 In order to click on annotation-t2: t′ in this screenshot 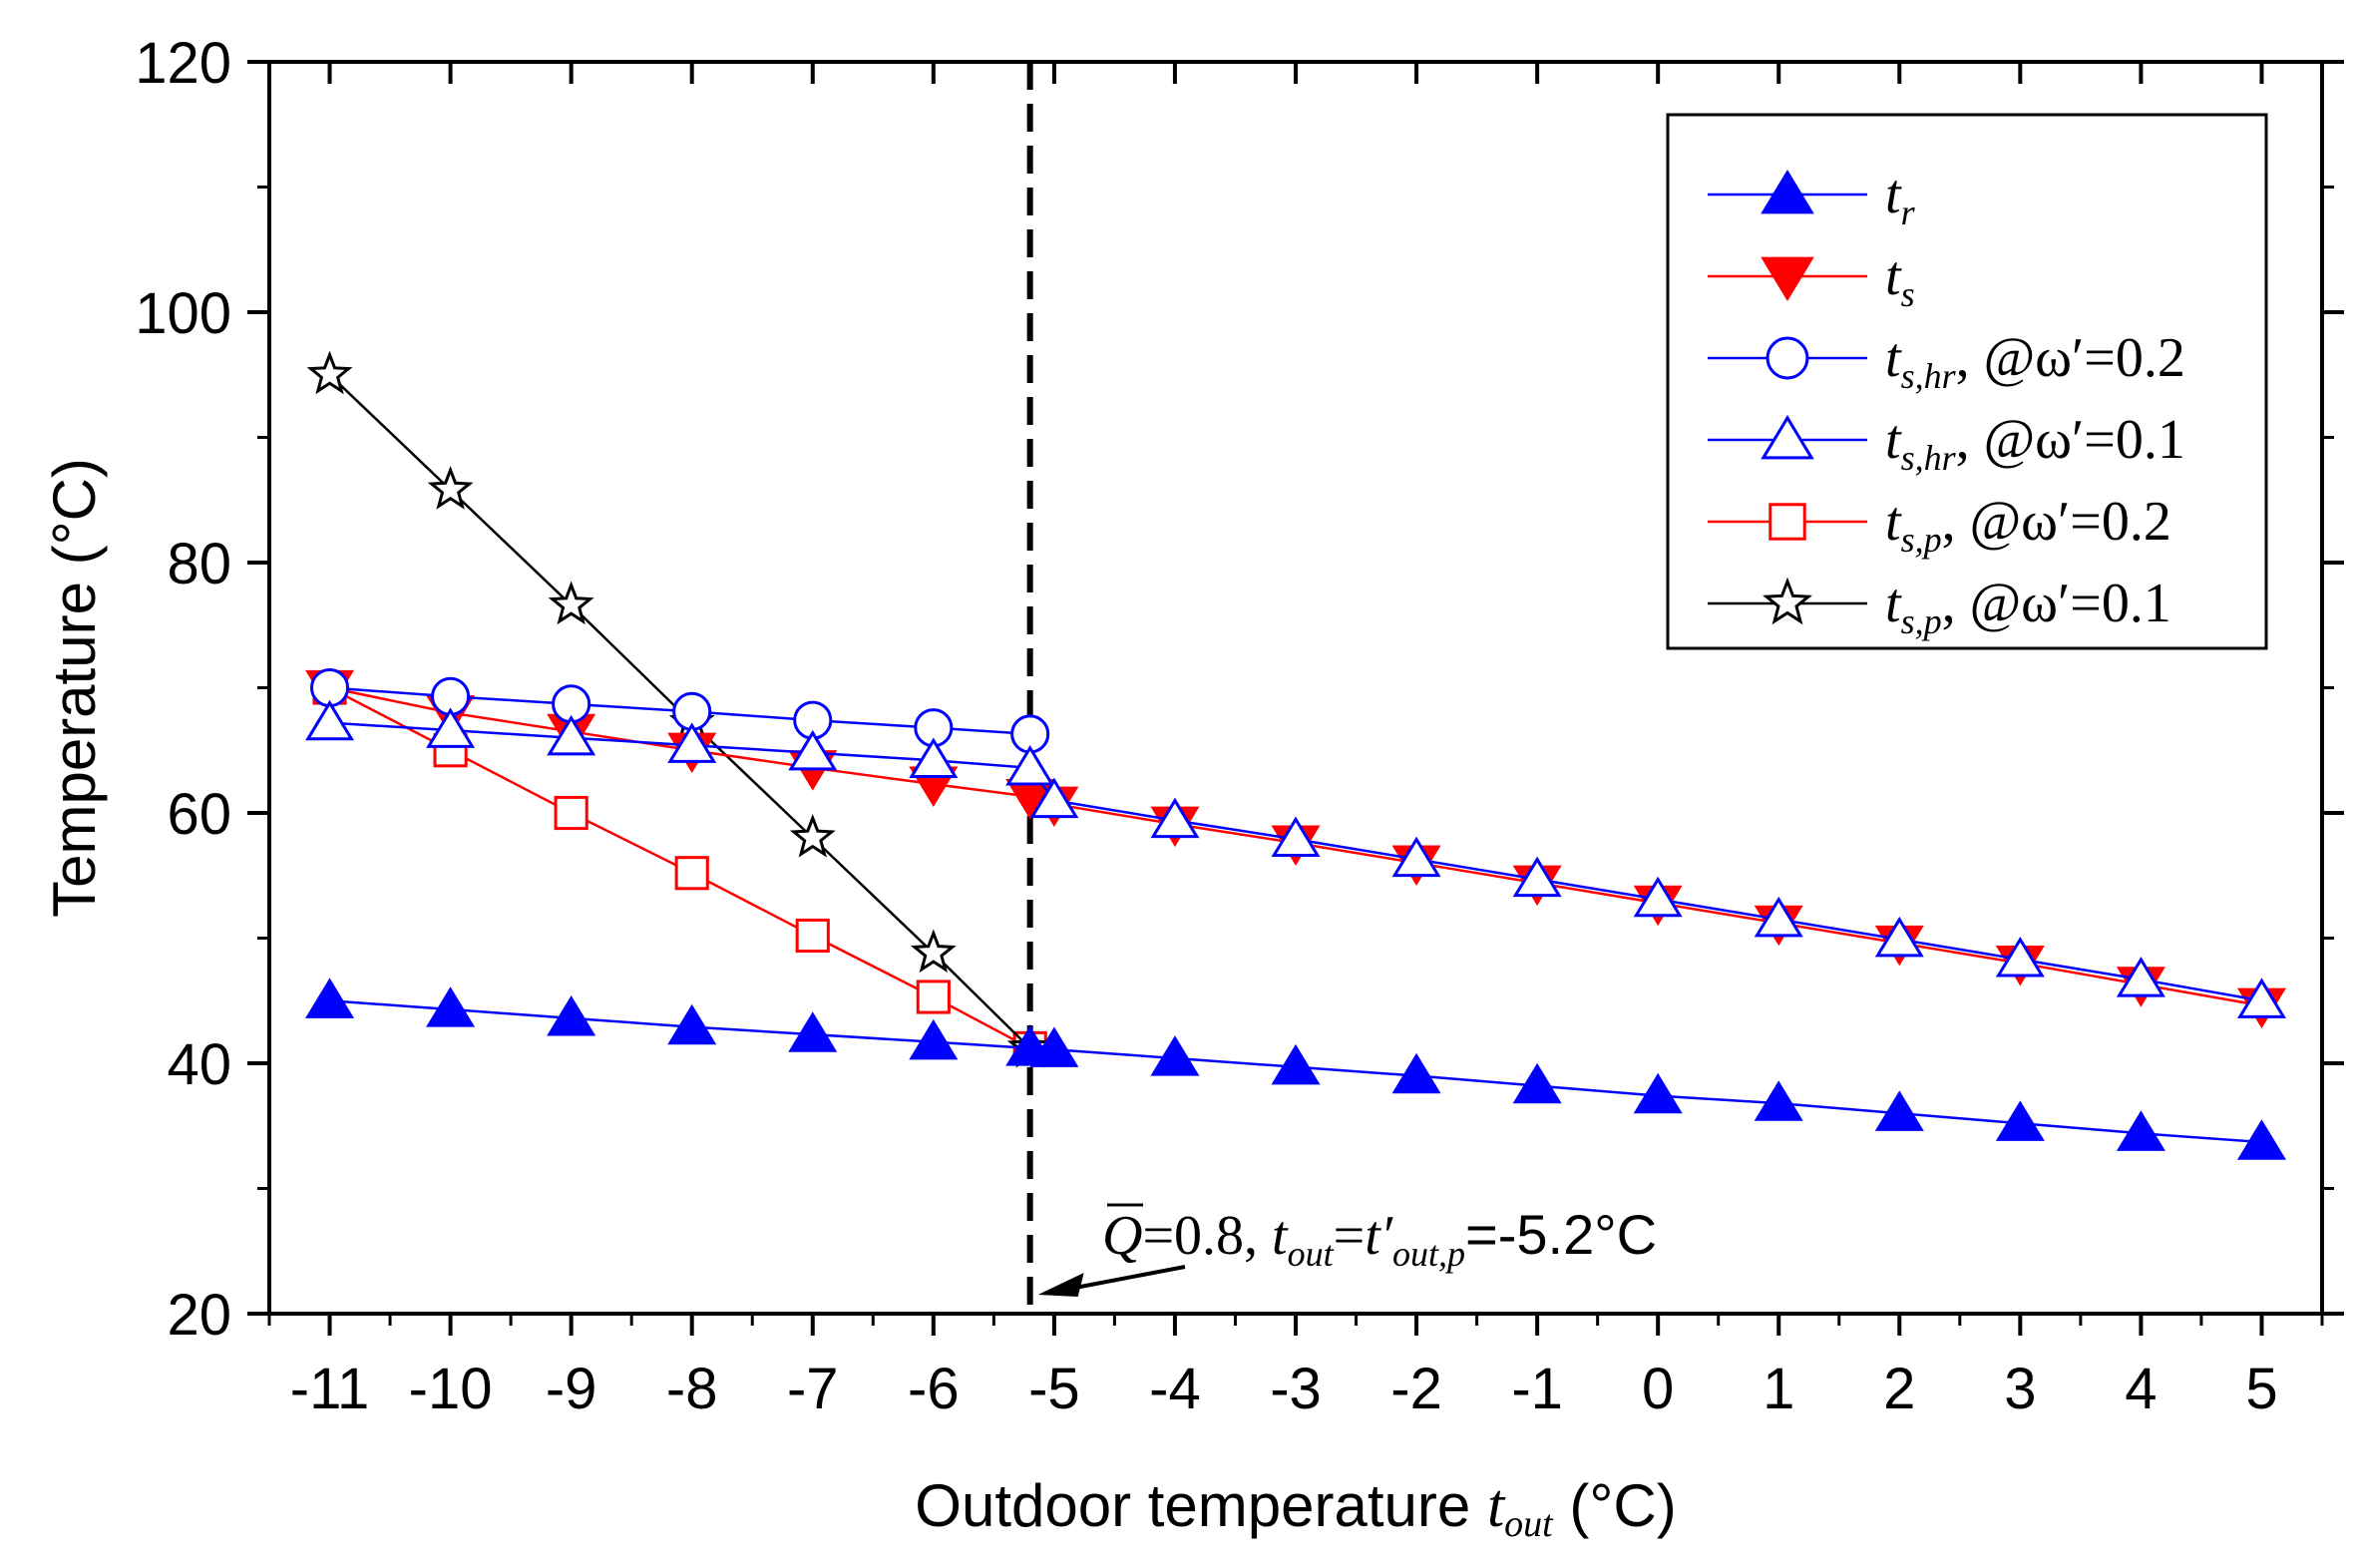, I will do `click(1379, 1236)`.